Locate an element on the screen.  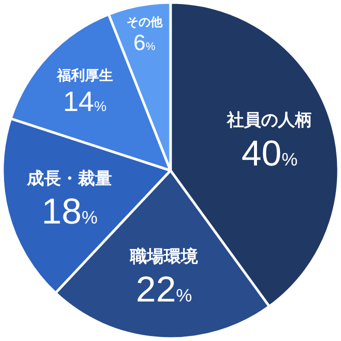
slice-label: 成長・裁量 is located at coordinates (69, 178).